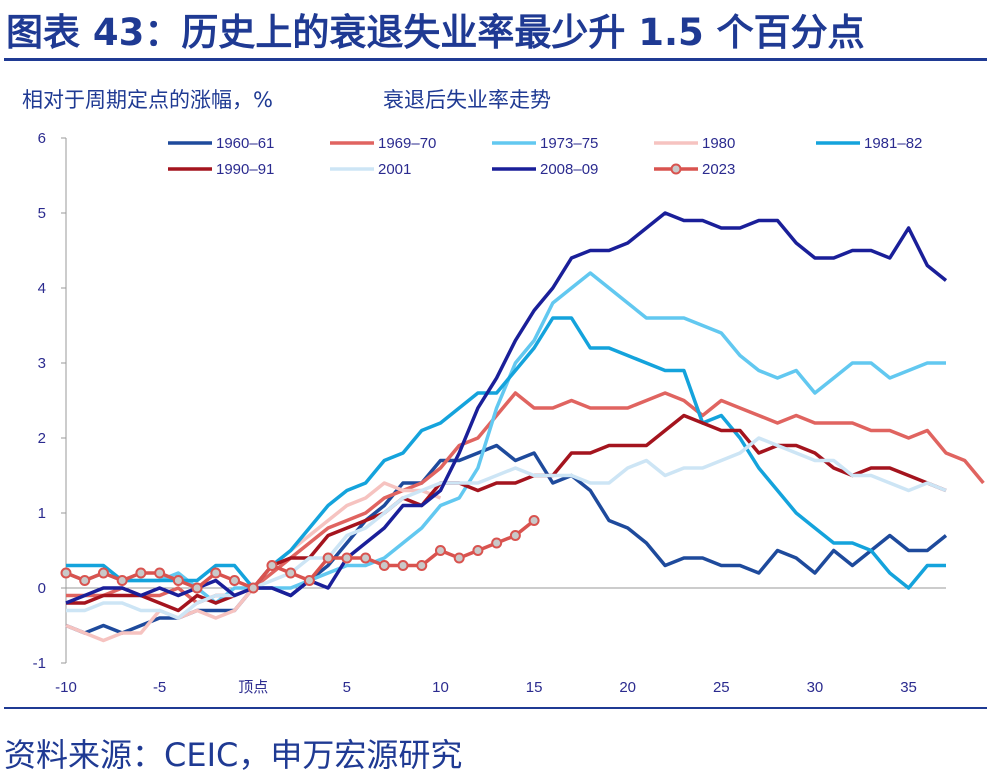 This screenshot has height=778, width=991. Describe the element at coordinates (435, 32) in the screenshot. I see `figure-title: 图表 43：历史上的衰退失业率最少升 1.5 个百分点` at that location.